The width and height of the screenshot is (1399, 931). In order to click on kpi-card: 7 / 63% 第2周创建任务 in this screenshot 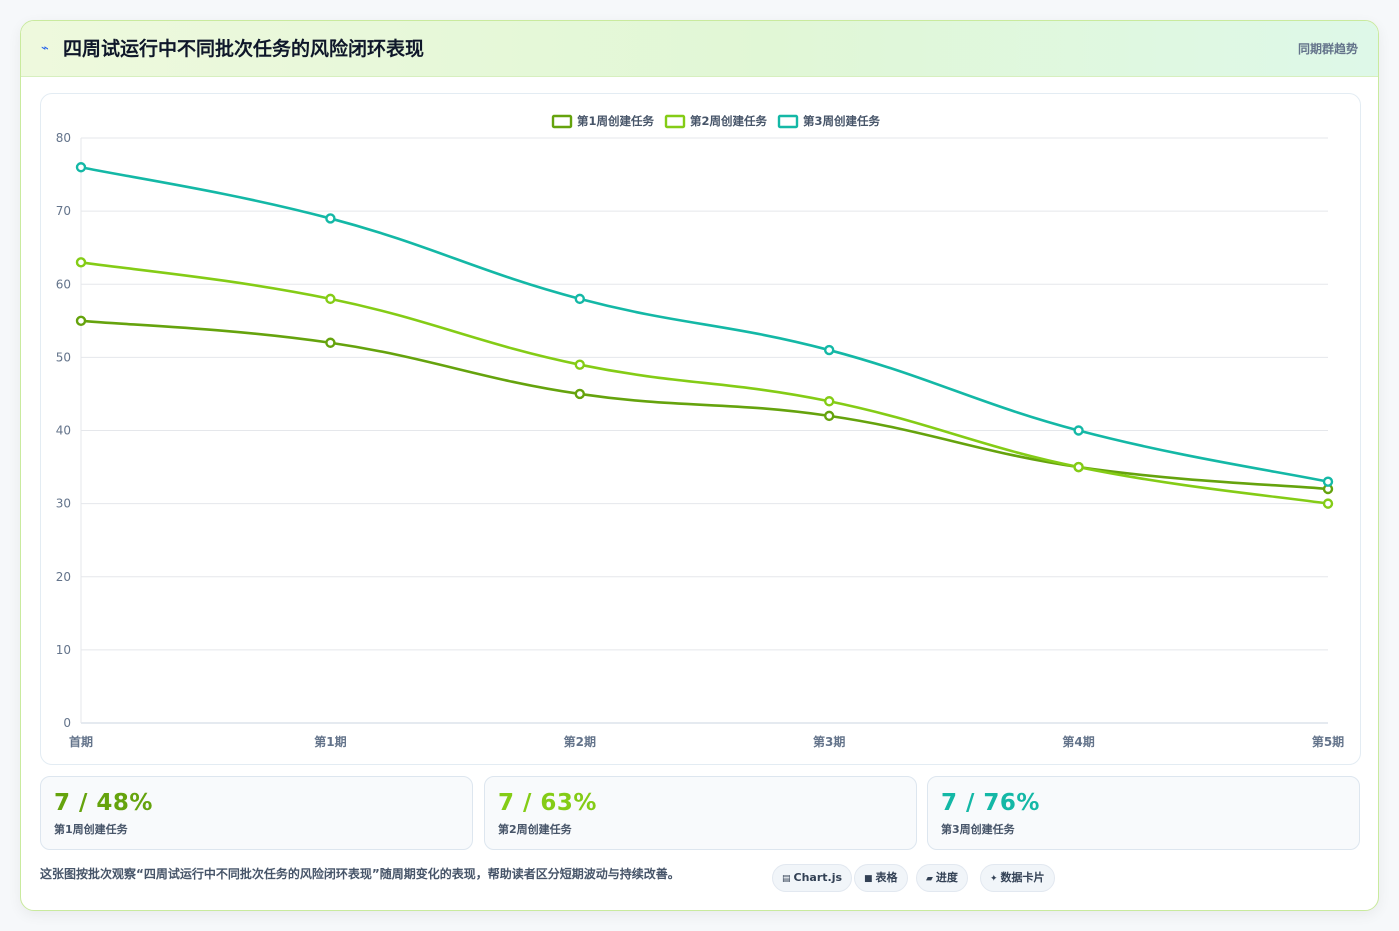, I will do `click(700, 813)`.